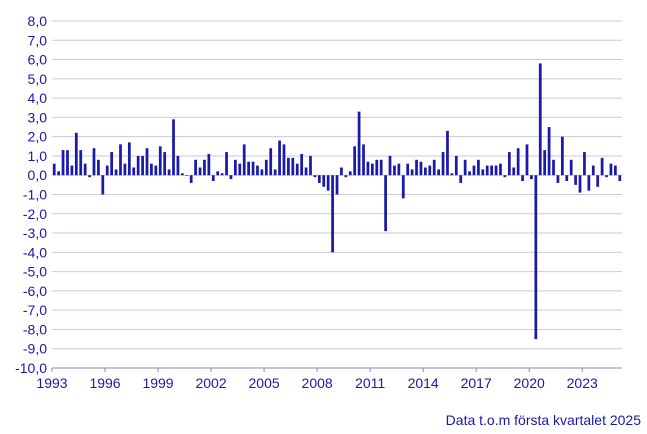  I want to click on bar-2003-q2, so click(235, 167).